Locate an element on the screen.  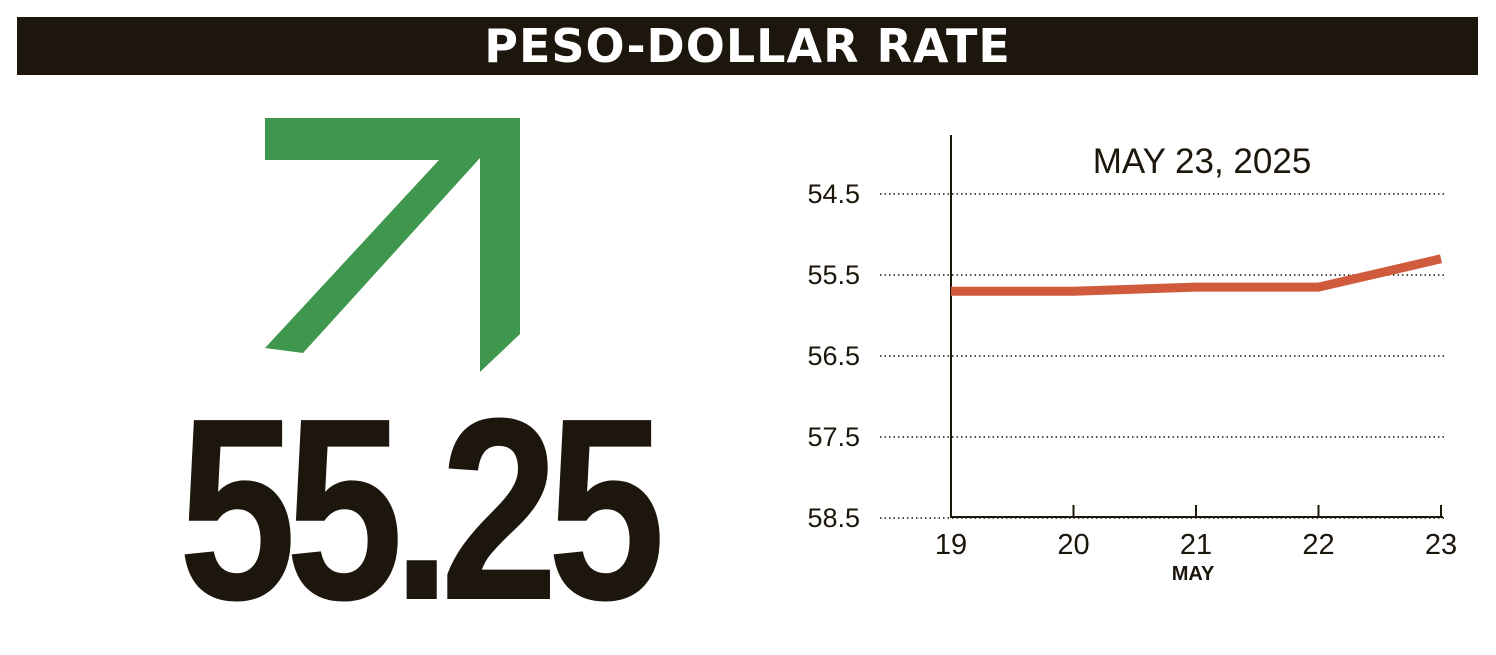
x-tick-label: 21 is located at coordinates (1196, 545).